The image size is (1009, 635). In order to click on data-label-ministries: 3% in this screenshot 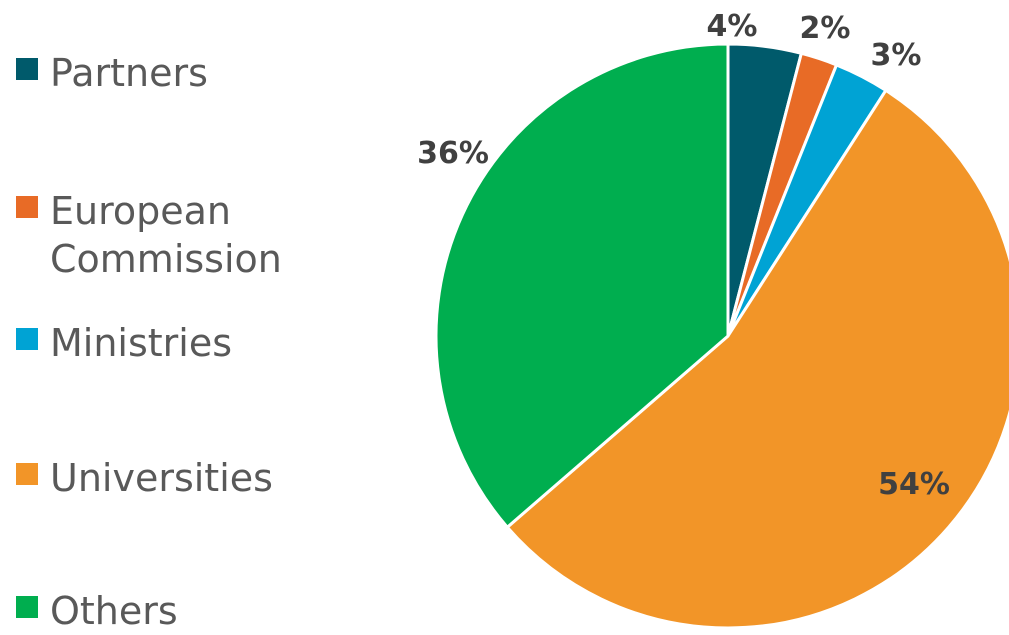, I will do `click(896, 55)`.